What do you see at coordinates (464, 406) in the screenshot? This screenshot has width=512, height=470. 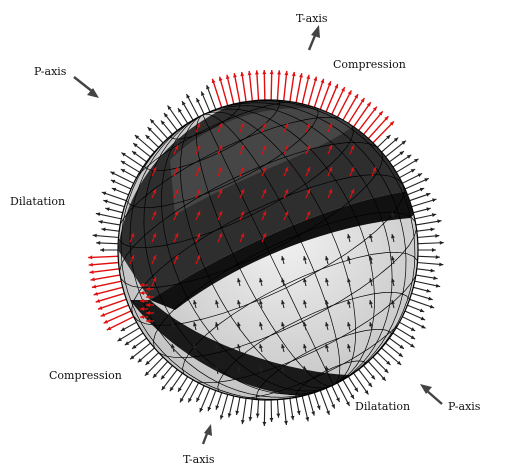 I see `p-axis-right-label: P-axis` at bounding box center [464, 406].